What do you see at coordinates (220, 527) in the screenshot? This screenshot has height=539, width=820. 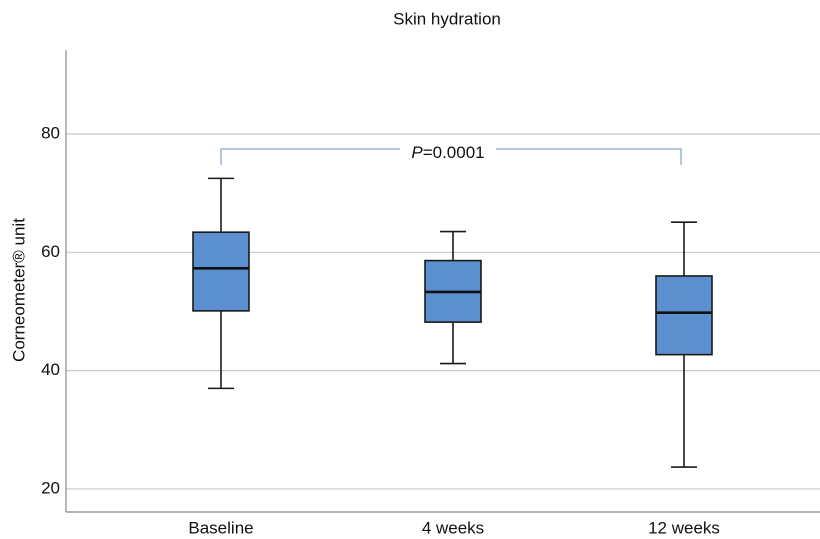 I see `x-tick-label: Baseline` at bounding box center [220, 527].